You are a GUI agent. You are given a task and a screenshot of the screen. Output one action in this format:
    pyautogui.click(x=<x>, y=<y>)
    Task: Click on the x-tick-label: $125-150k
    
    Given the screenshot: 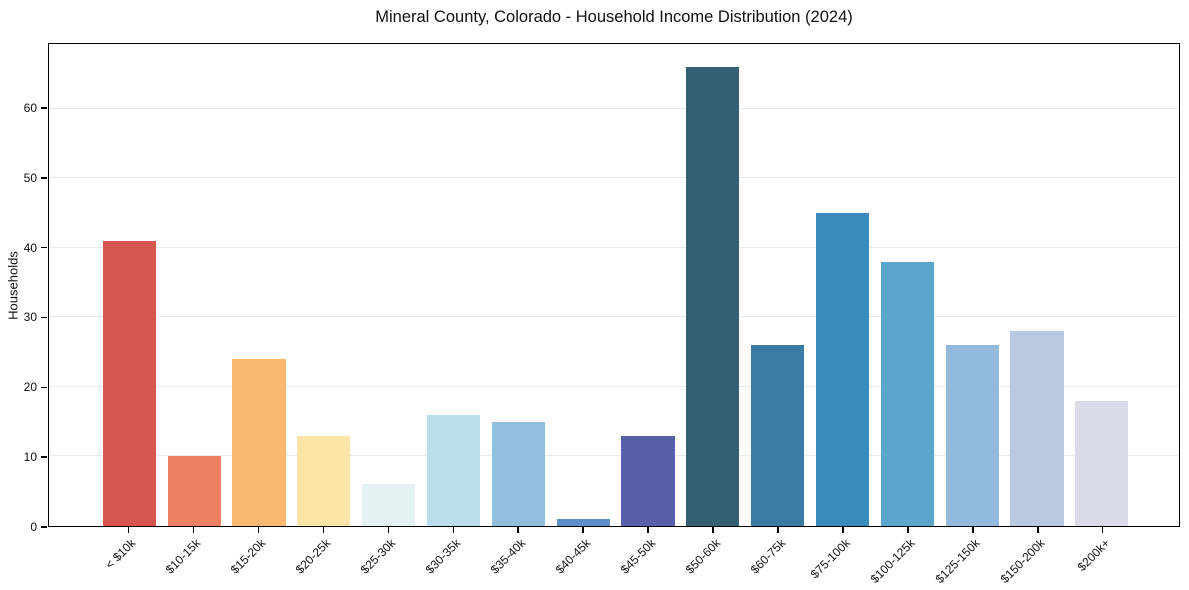 What is the action you would take?
    pyautogui.click(x=957, y=561)
    